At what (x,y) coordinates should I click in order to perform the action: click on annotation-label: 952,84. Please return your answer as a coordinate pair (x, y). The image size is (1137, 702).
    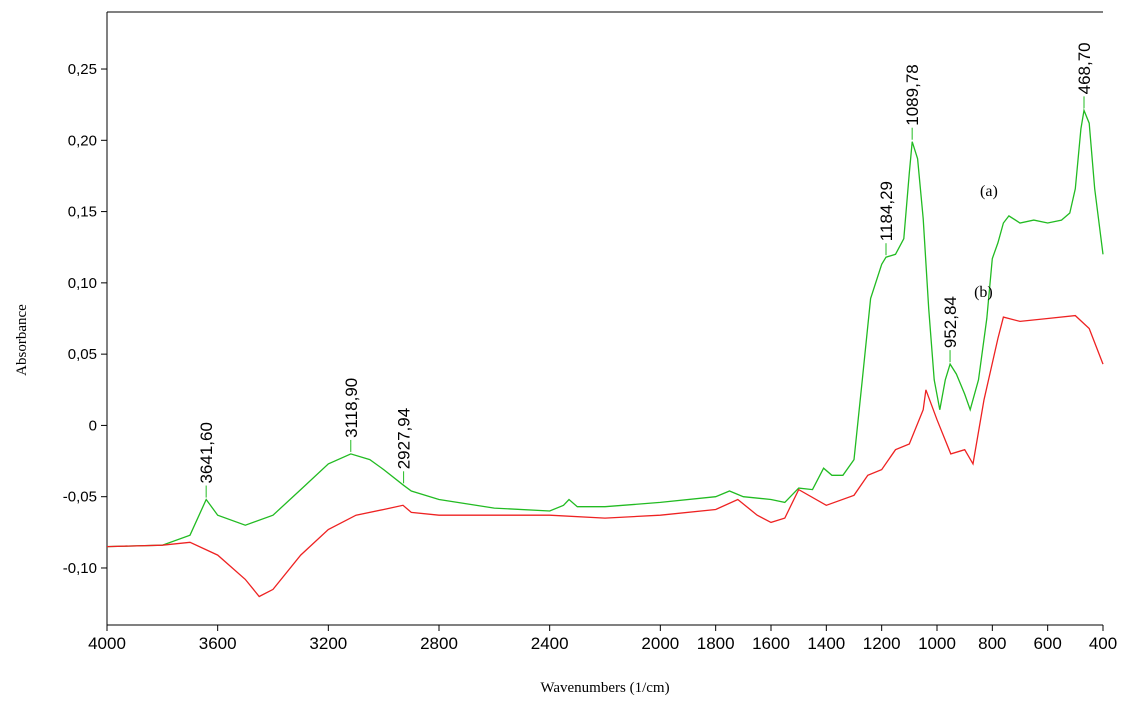
    Looking at the image, I should click on (950, 322).